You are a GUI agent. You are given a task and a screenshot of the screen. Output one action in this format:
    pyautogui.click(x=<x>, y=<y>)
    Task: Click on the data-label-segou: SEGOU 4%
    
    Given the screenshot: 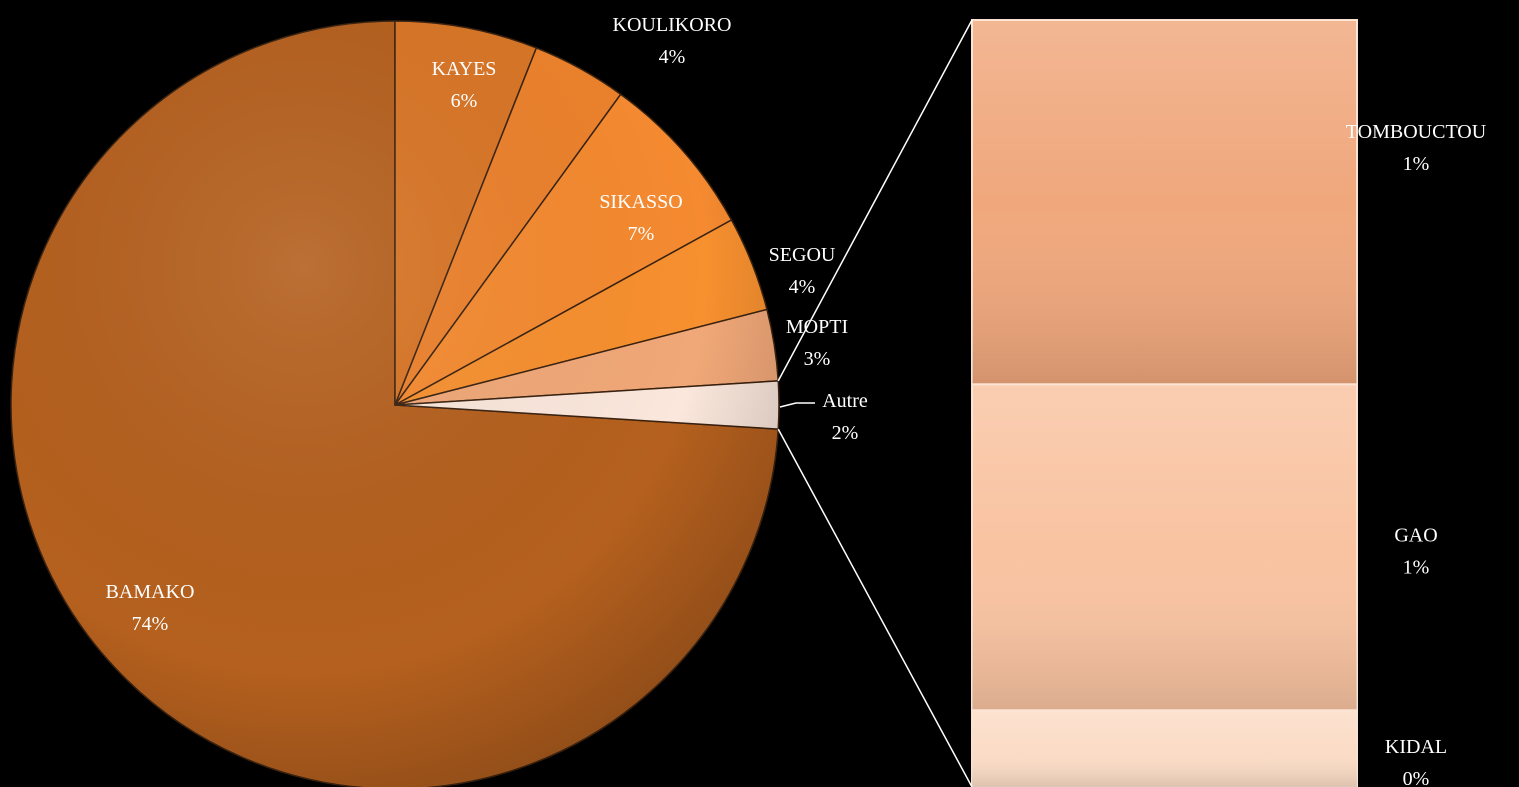 What is the action you would take?
    pyautogui.click(x=802, y=271)
    